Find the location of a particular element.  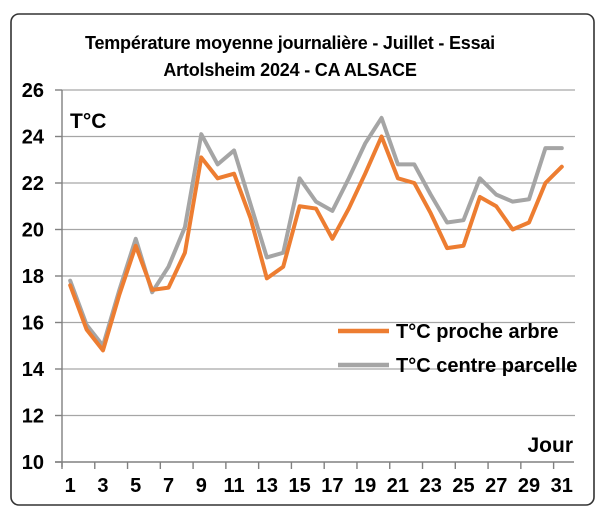

y-tick-label: 16 is located at coordinates (33, 324).